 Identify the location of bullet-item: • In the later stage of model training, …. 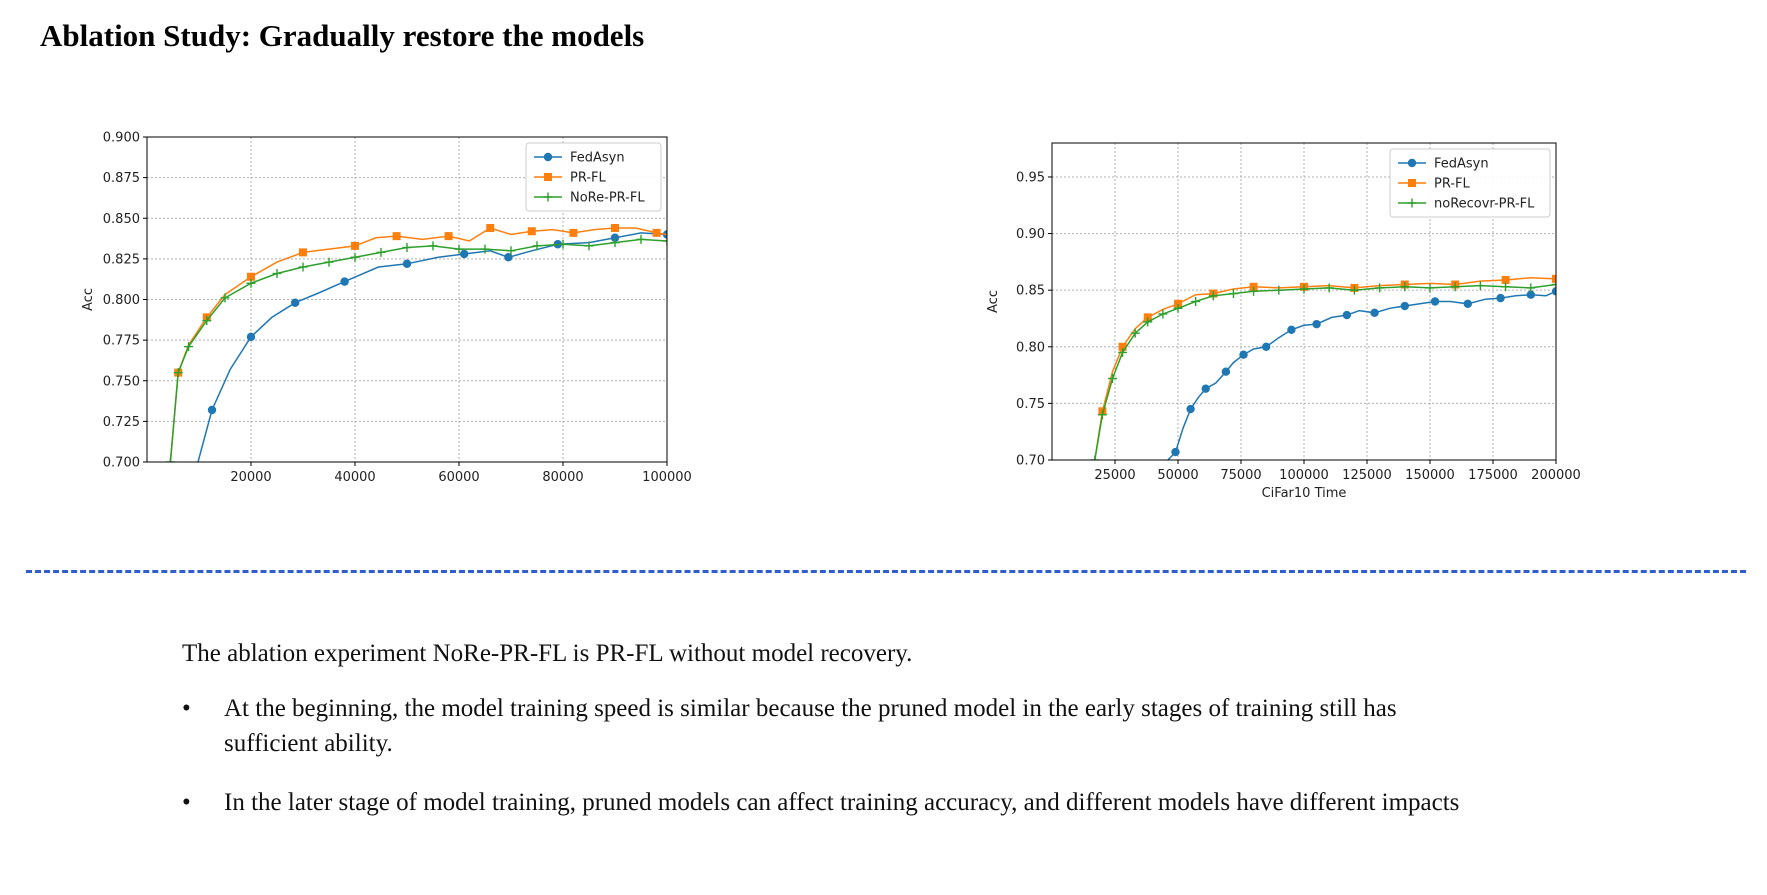
(832, 802).